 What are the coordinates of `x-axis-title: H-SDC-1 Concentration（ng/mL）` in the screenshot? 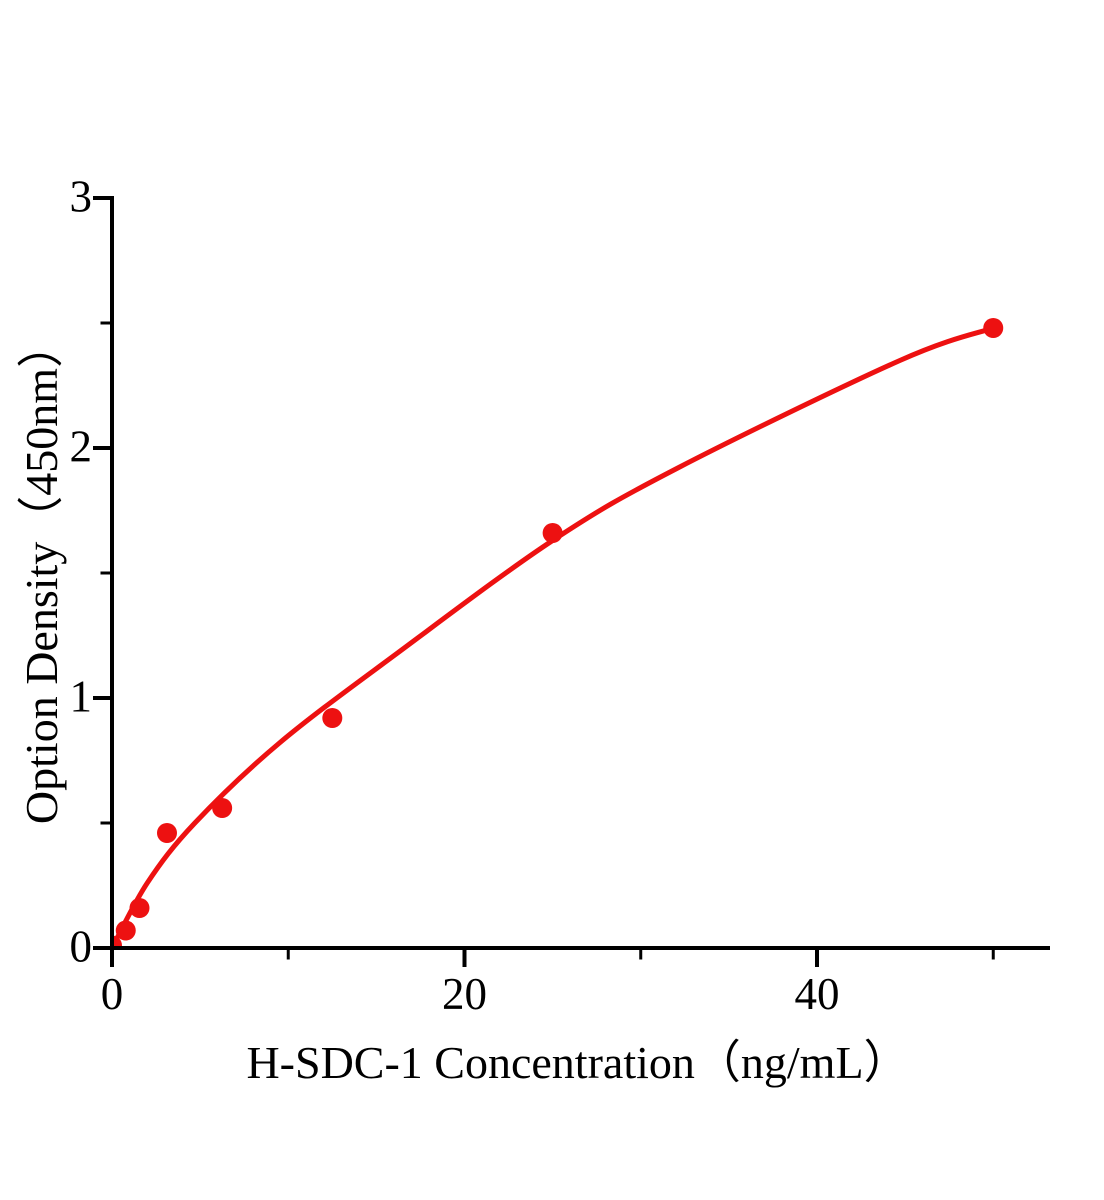 It's located at (578, 1062).